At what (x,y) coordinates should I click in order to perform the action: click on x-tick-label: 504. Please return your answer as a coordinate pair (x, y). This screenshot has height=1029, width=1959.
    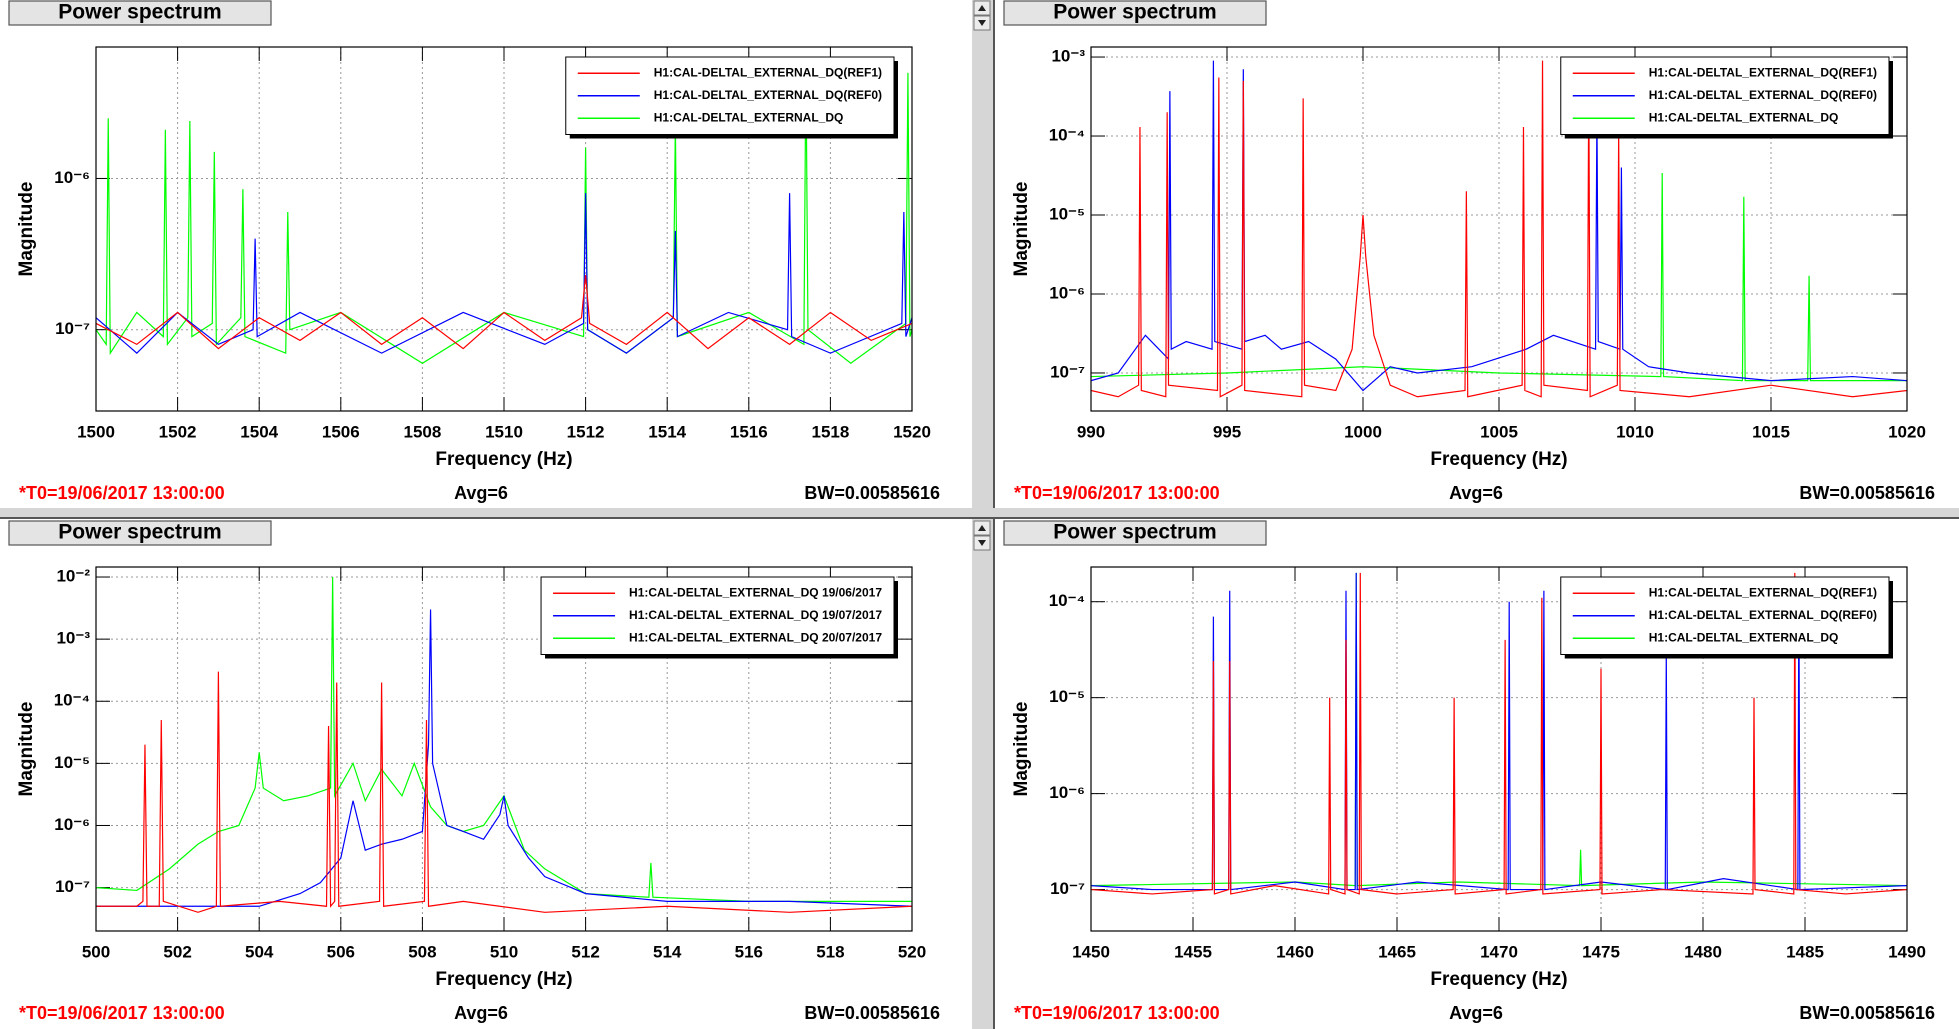
    Looking at the image, I should click on (259, 951).